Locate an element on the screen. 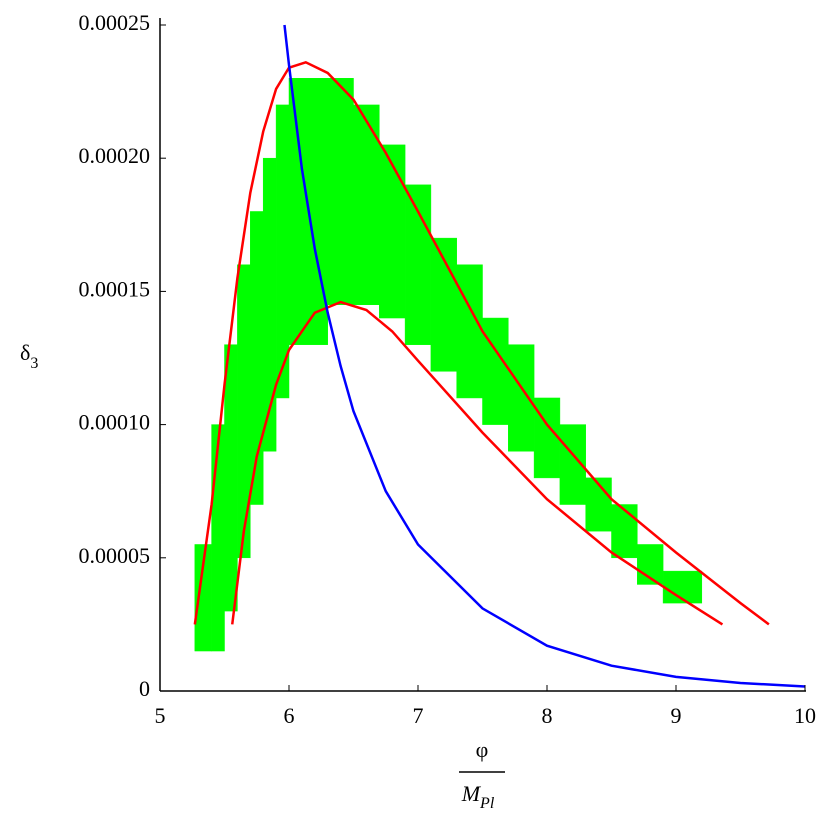  y-tick-label: 0.00020 is located at coordinates (115, 155).